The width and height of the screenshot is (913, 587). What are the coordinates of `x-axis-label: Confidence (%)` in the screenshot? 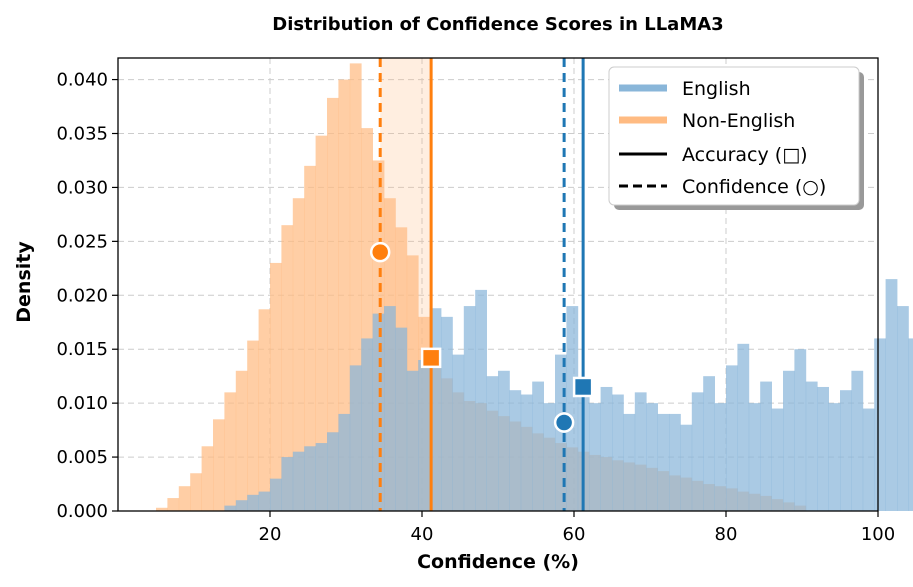 It's located at (498, 562).